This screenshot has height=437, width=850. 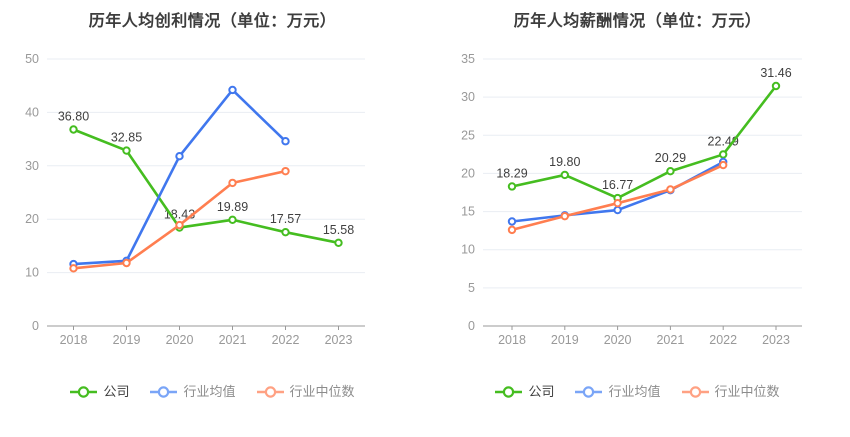 What do you see at coordinates (775, 73) in the screenshot?
I see `data-label: 31.46` at bounding box center [775, 73].